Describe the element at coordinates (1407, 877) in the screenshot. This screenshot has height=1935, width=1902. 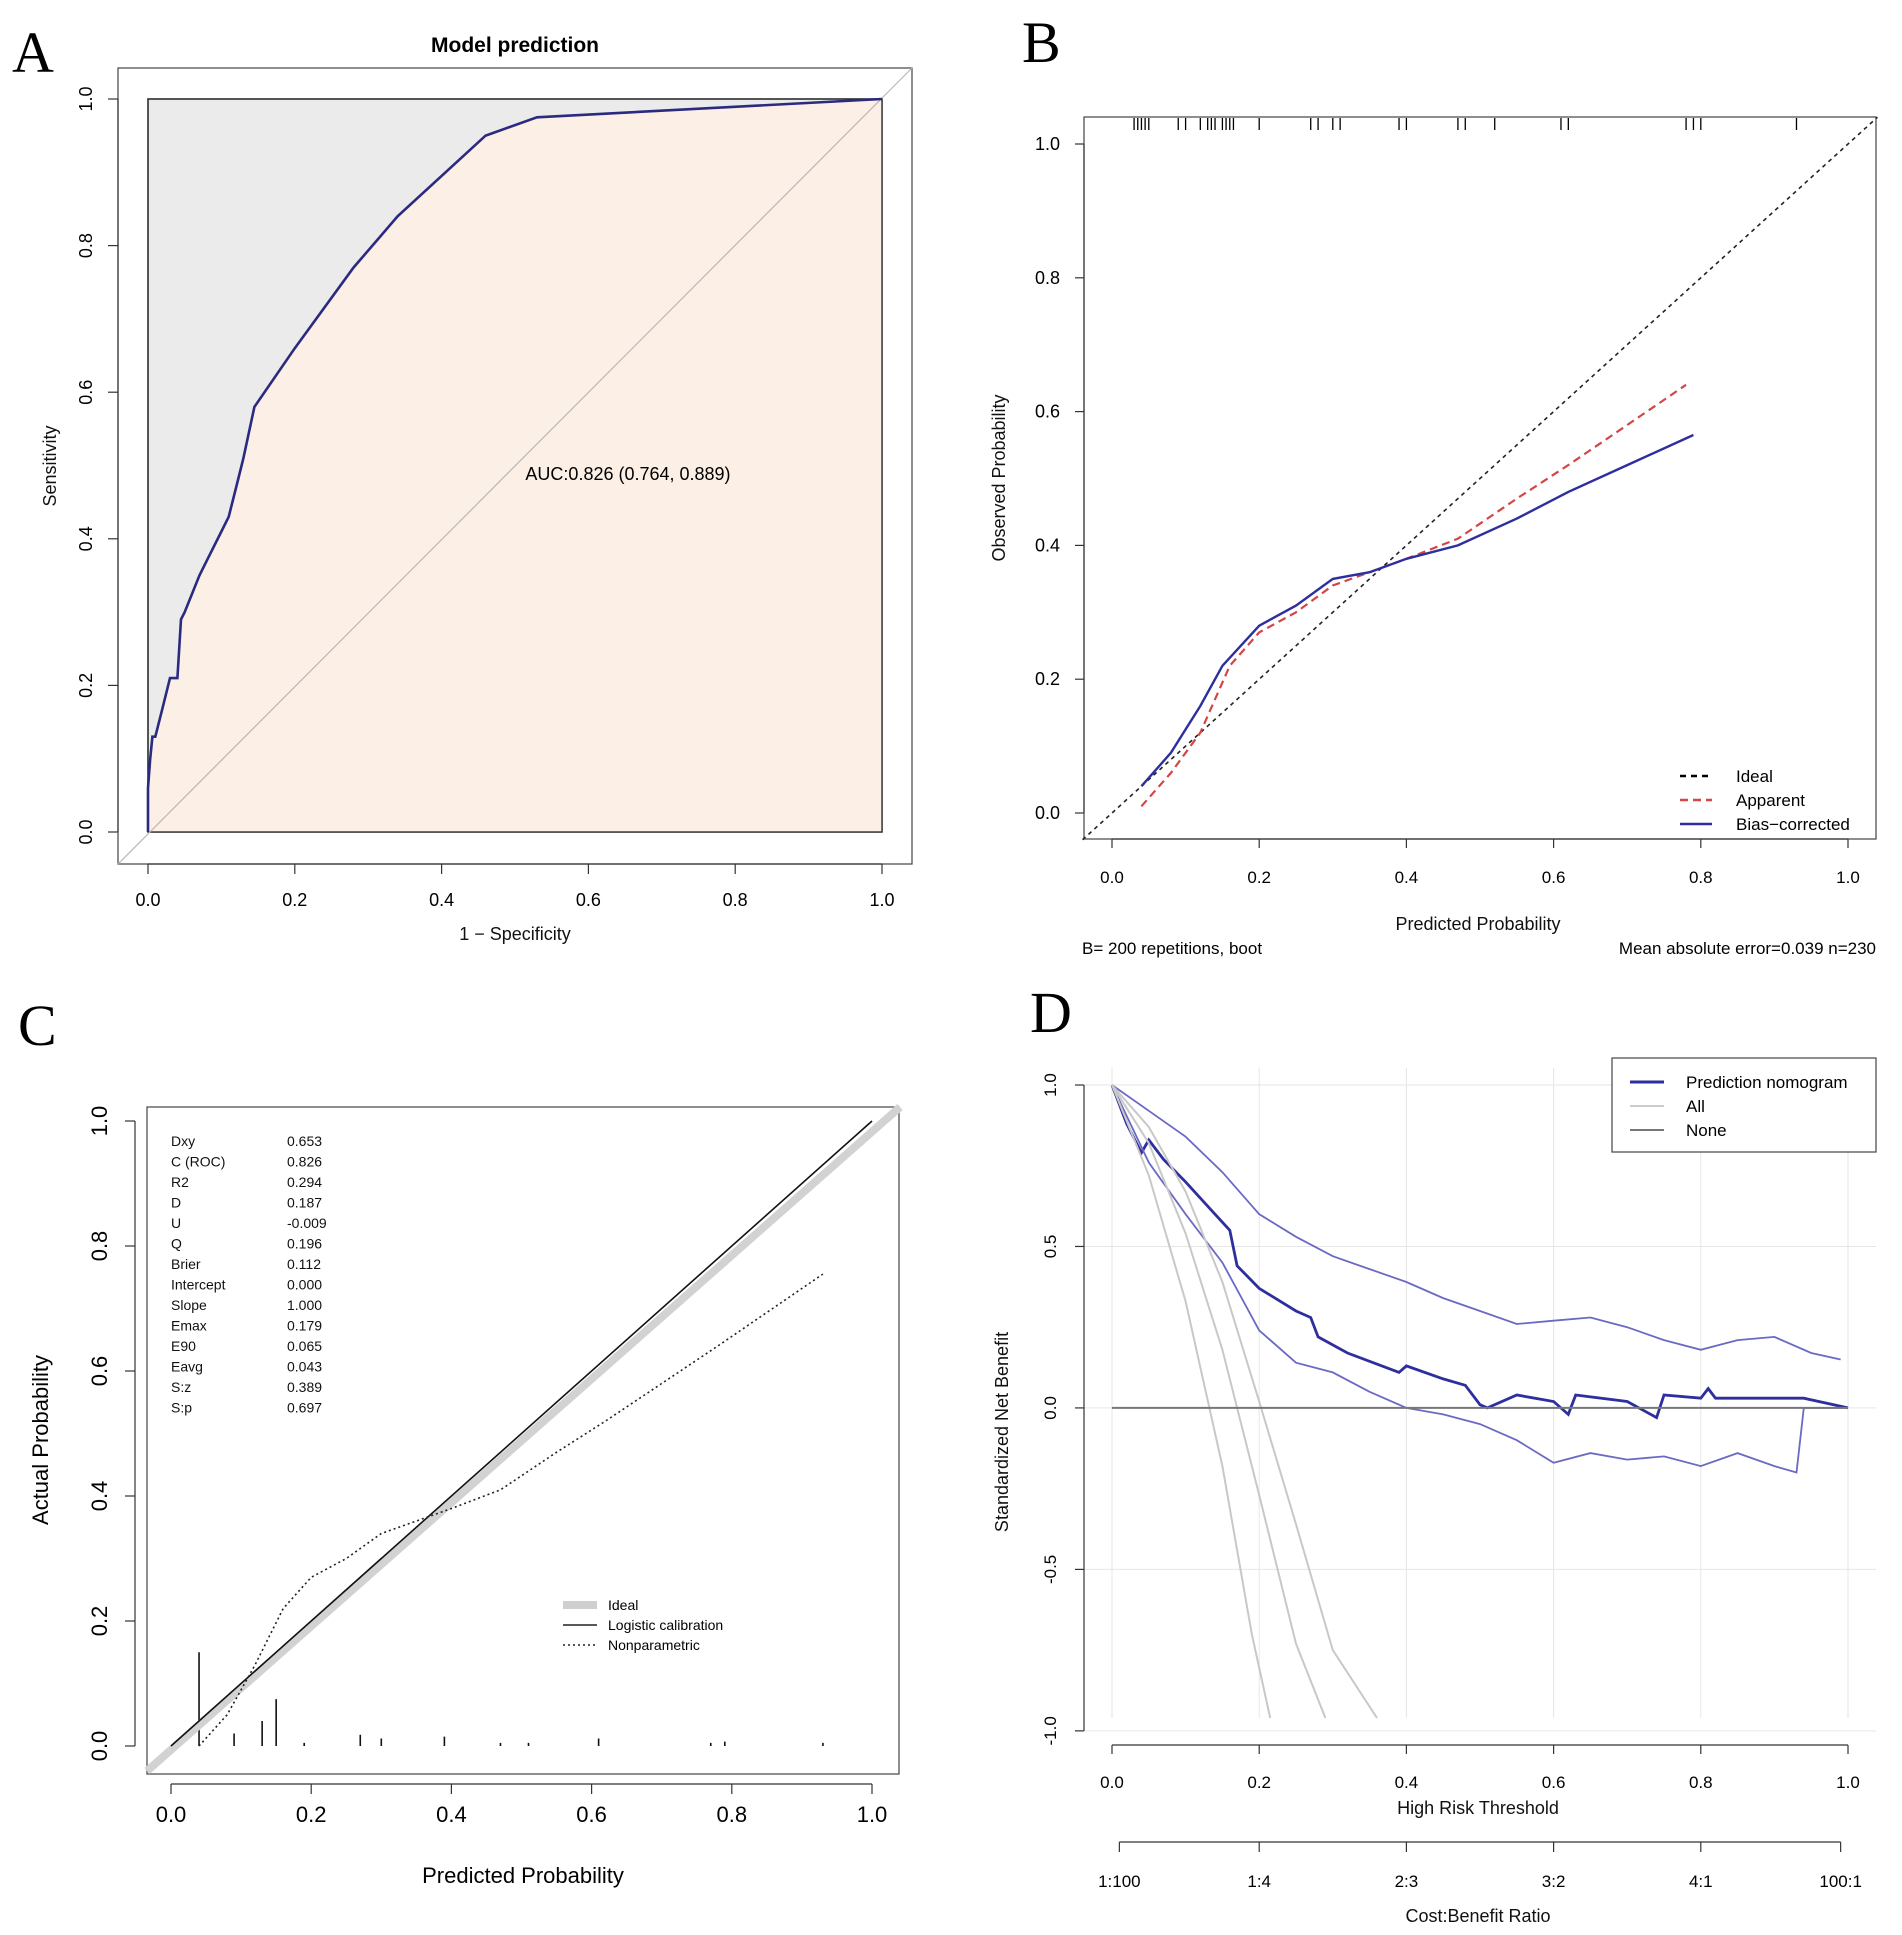
I see `chart-b-x-tick-label: 0.4` at that location.